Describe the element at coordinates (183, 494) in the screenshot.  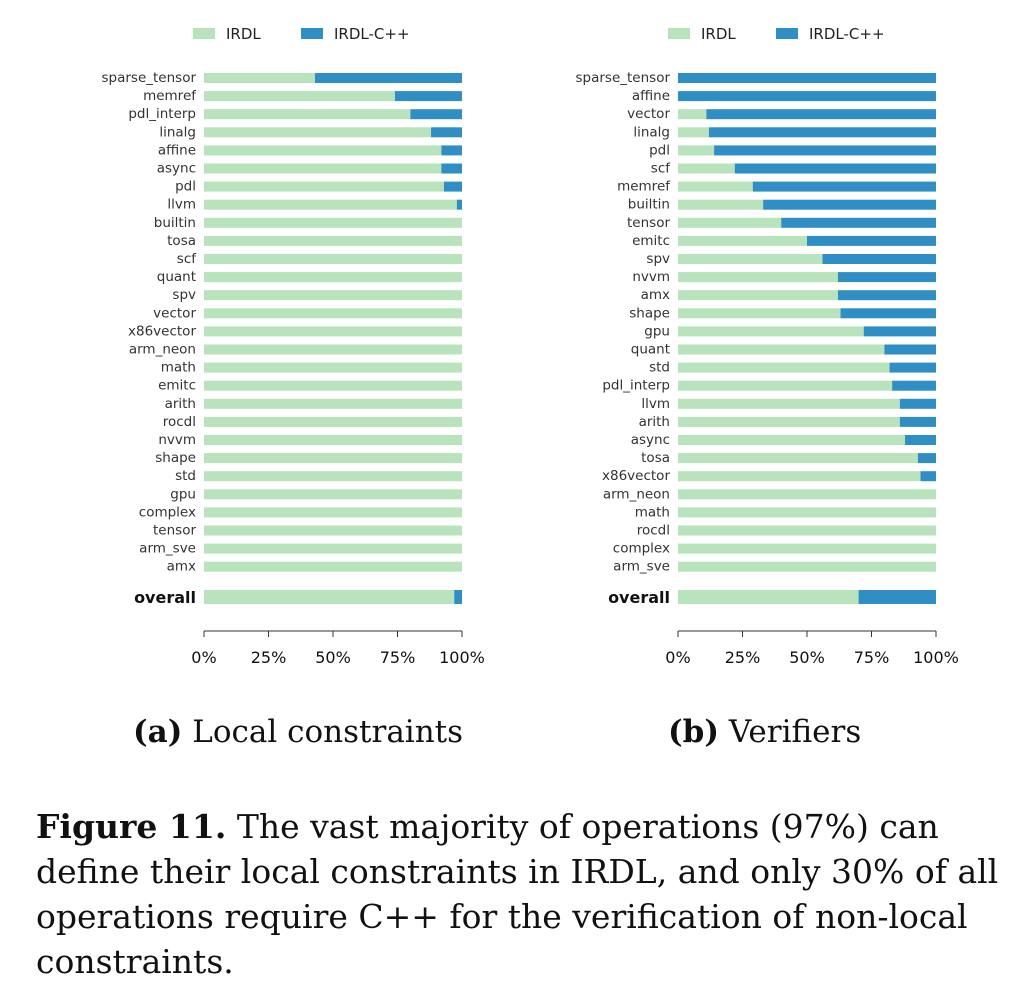
I see `chart-a-ylabel-gpu: gpu` at that location.